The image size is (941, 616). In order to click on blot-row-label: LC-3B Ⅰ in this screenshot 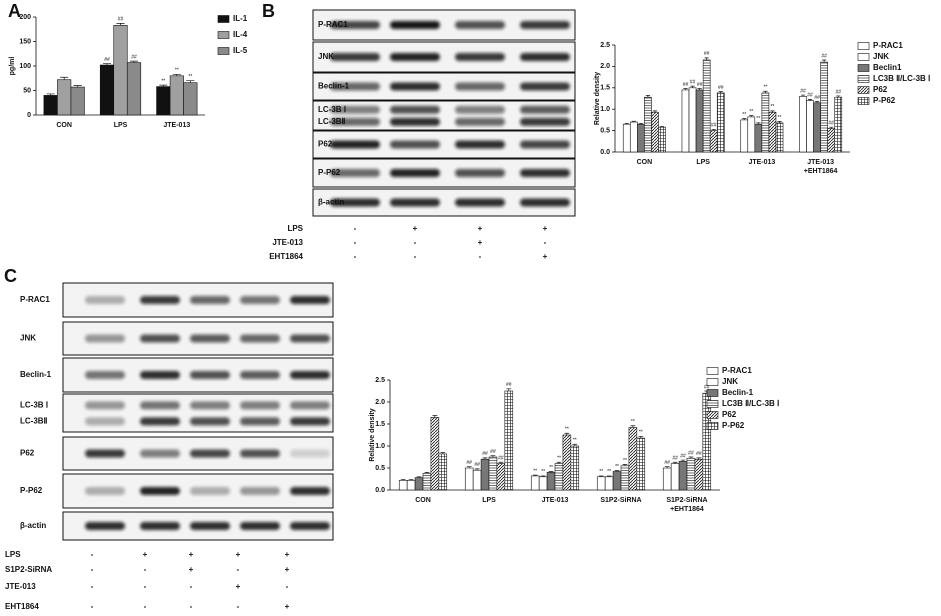, I will do `click(34, 405)`.